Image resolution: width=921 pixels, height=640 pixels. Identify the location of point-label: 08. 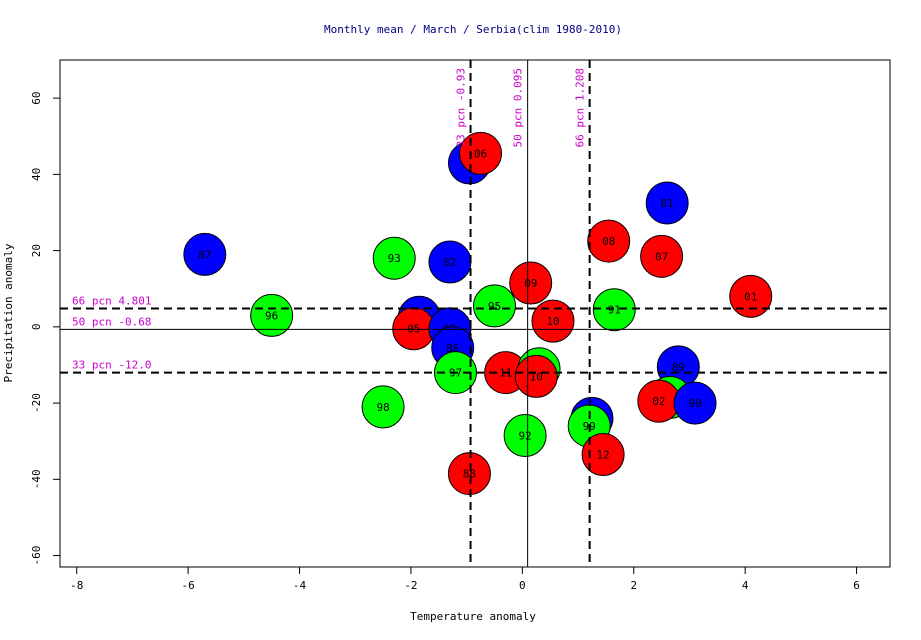
(608, 241).